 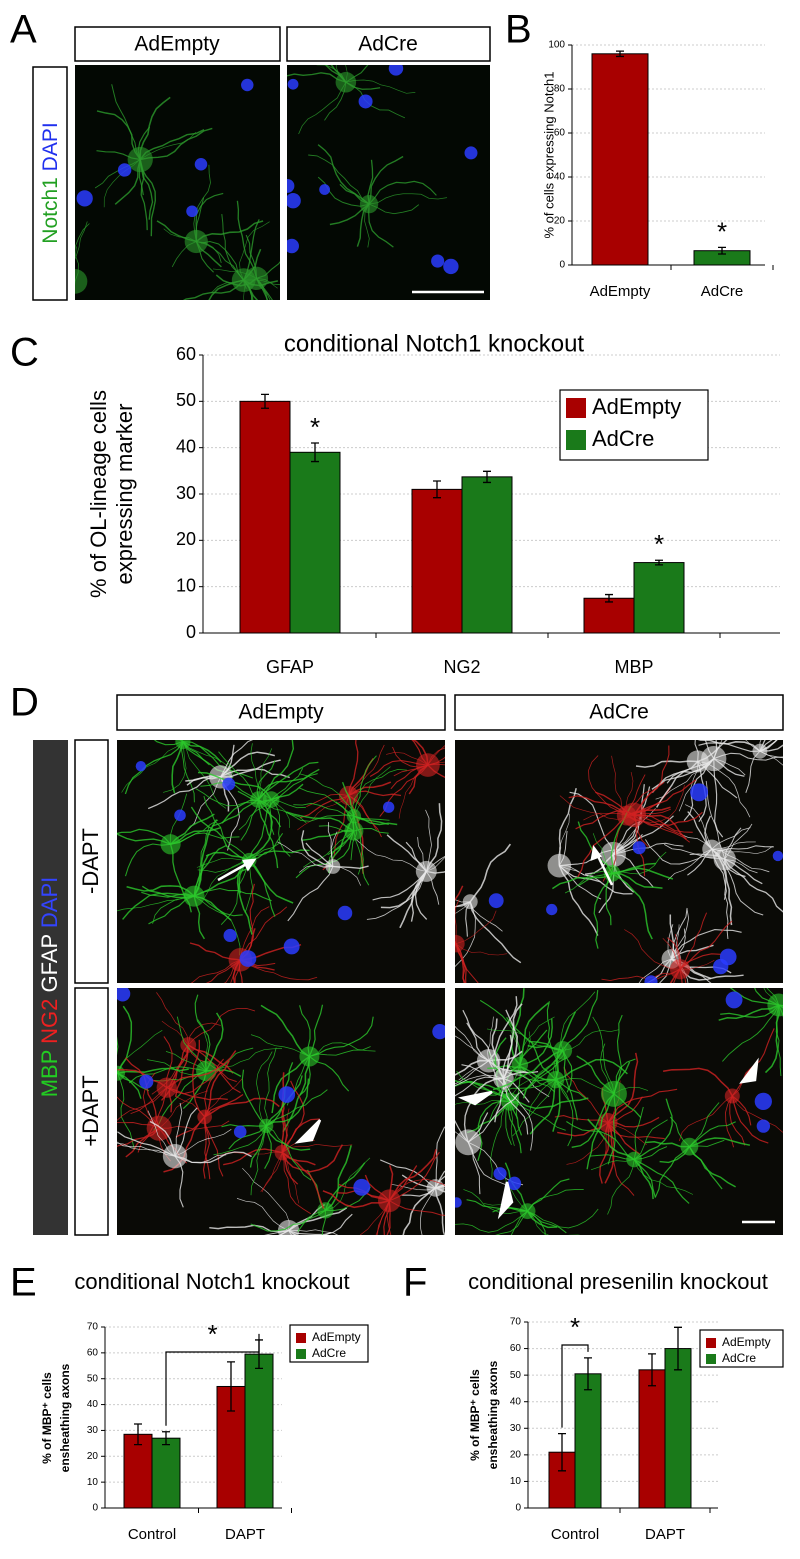 What do you see at coordinates (23, 1283) in the screenshot?
I see `panel-letter: E` at bounding box center [23, 1283].